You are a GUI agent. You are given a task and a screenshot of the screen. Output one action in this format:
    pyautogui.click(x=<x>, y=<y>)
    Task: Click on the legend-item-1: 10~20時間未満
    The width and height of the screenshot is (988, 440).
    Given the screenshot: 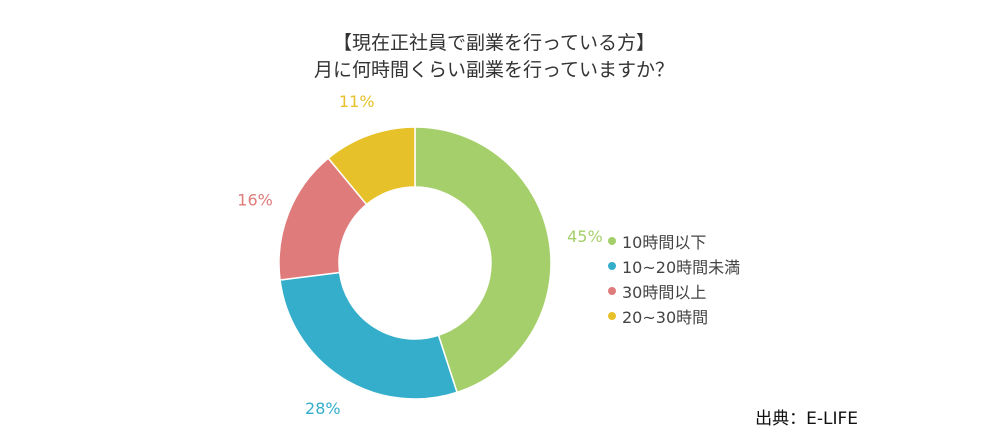 What is the action you would take?
    pyautogui.click(x=674, y=265)
    